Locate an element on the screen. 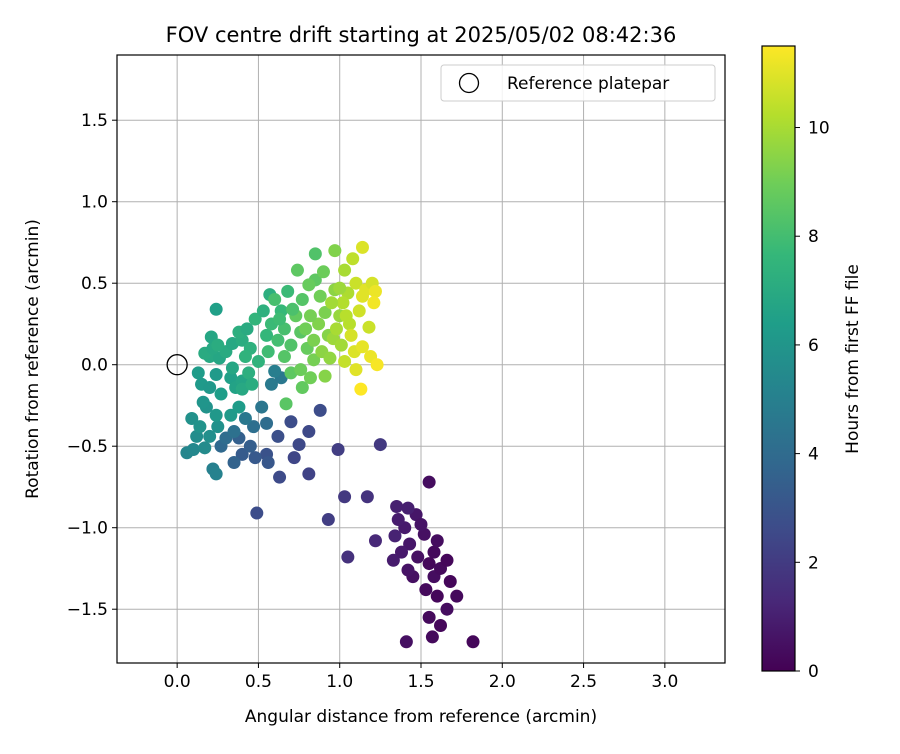 The image size is (900, 754). colorbar: 0 2 4 6 8 10 Hours from first FF file is located at coordinates (812, 363).